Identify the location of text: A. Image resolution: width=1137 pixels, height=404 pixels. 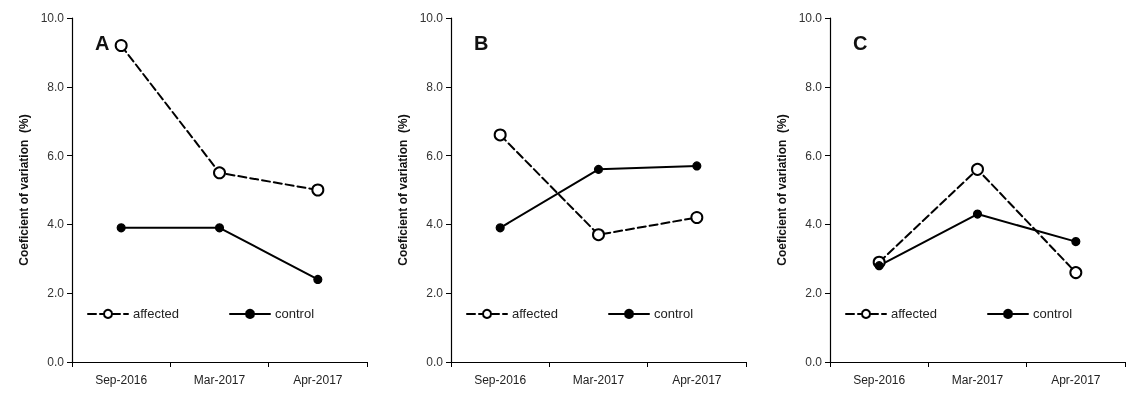
(102, 43).